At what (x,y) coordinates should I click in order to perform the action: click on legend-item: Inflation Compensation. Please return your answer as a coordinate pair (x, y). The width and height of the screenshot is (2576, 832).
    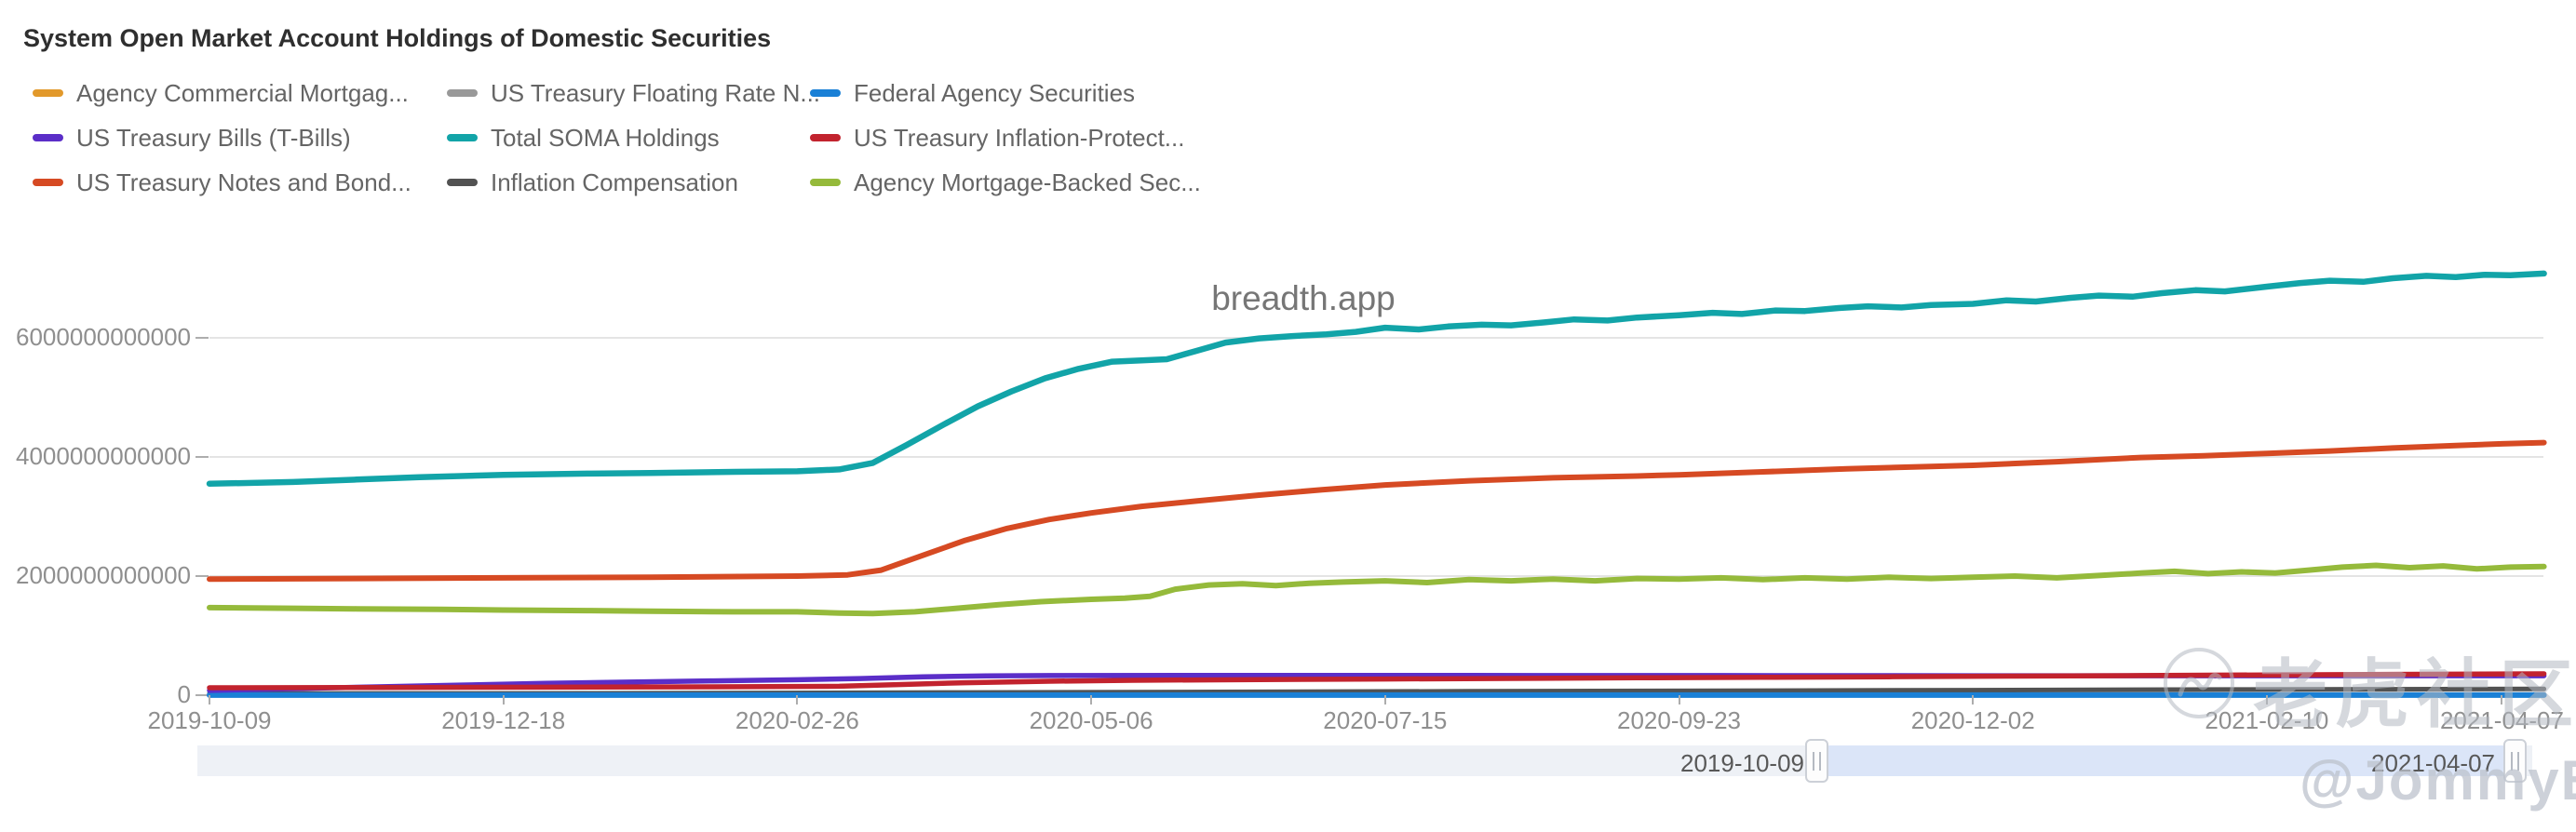
    Looking at the image, I should click on (592, 183).